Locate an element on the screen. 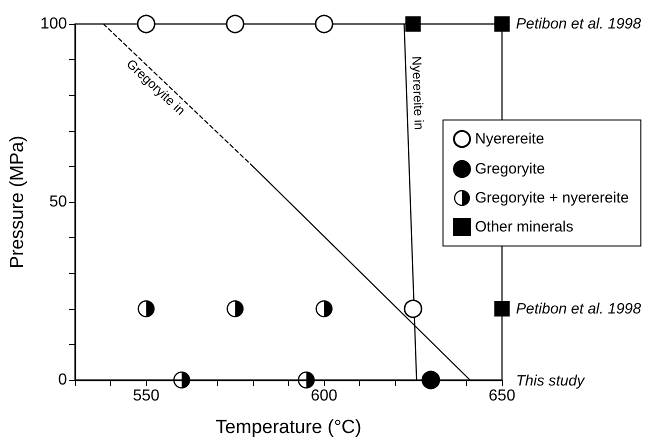 The height and width of the screenshot is (442, 648). legend-label: Gregoryite + nyerereite is located at coordinates (552, 198).